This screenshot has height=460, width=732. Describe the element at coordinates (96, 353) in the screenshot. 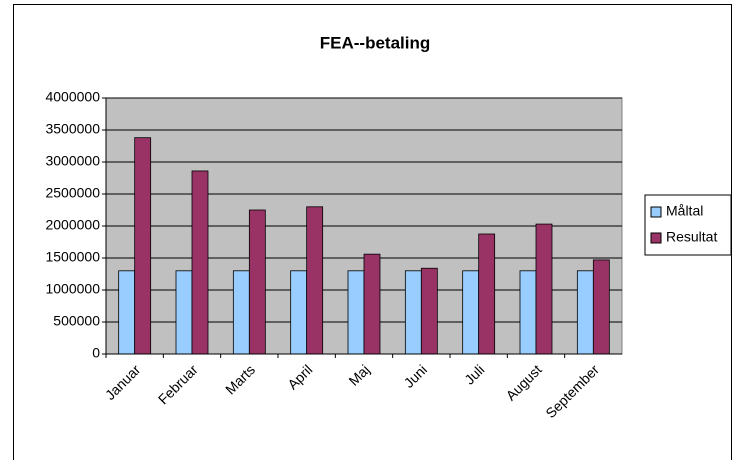

I see `y-tick-label: 0` at that location.